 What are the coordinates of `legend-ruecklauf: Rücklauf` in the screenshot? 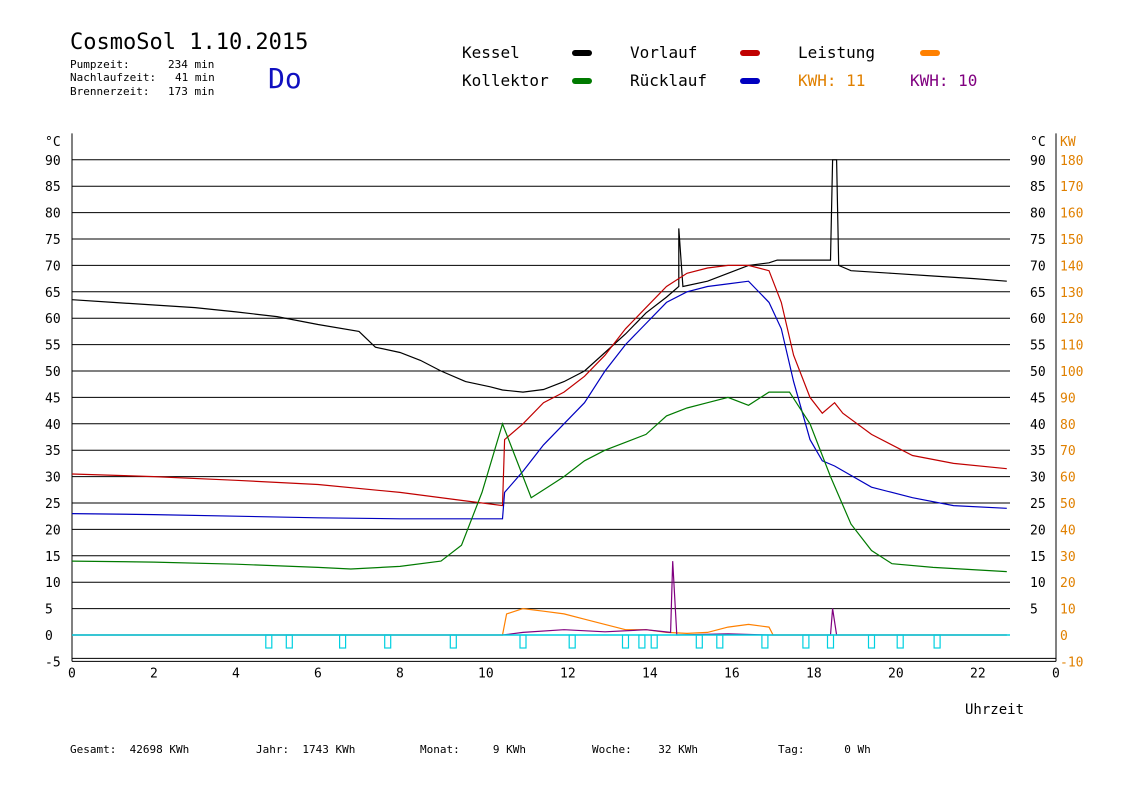 It's located at (669, 80).